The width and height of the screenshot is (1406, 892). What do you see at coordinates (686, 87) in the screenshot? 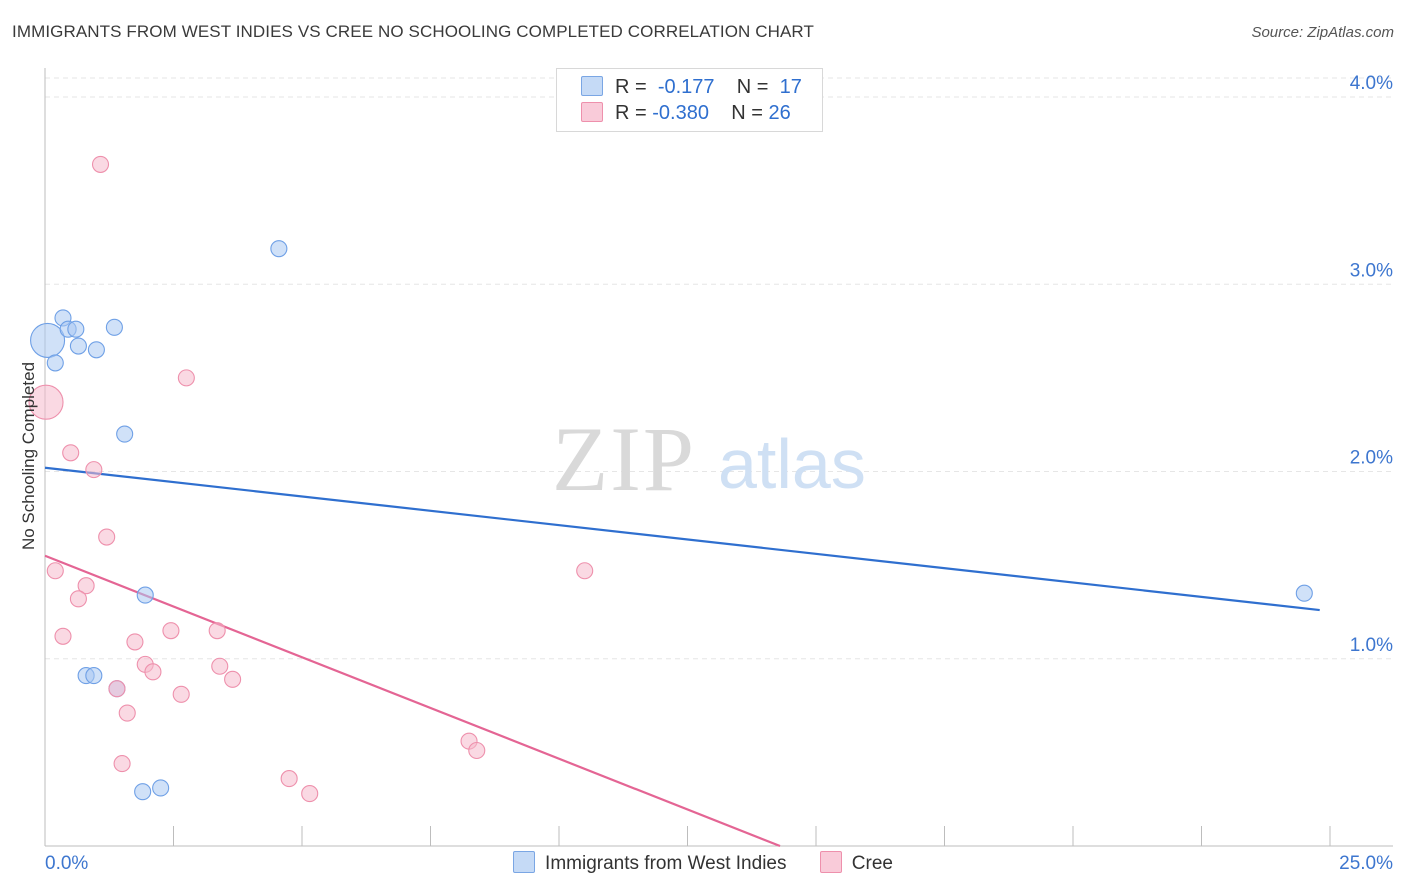
I see `legend-r-value: -0.177` at bounding box center [686, 87].